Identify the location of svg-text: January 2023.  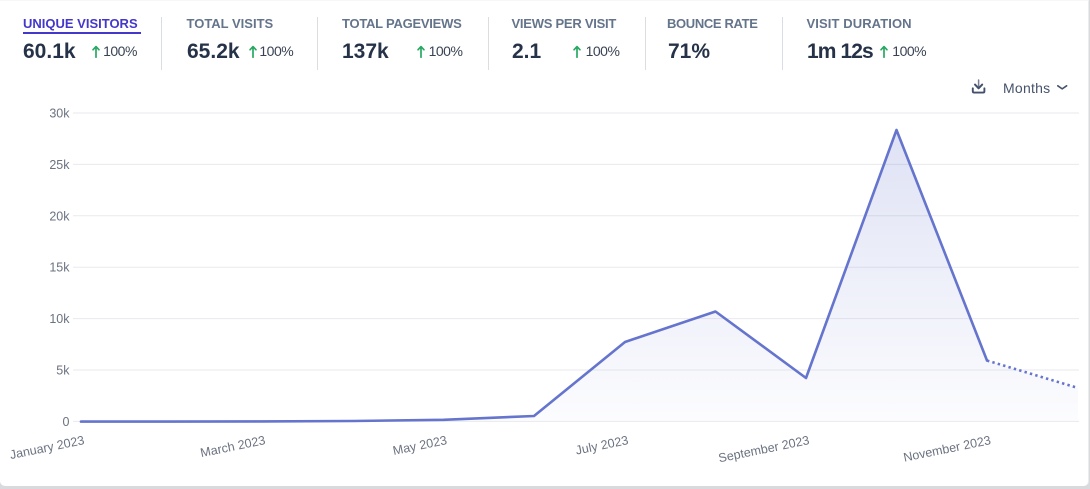
(47, 447).